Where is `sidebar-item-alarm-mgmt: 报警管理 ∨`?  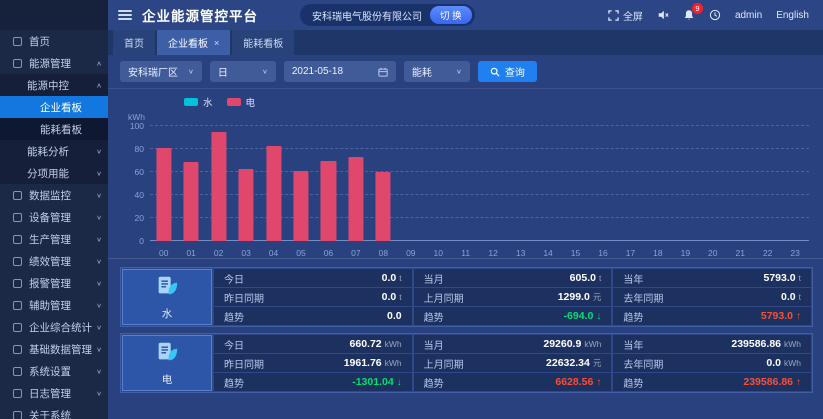
sidebar-item-alarm-mgmt: 报警管理 ∨ is located at coordinates (54, 283).